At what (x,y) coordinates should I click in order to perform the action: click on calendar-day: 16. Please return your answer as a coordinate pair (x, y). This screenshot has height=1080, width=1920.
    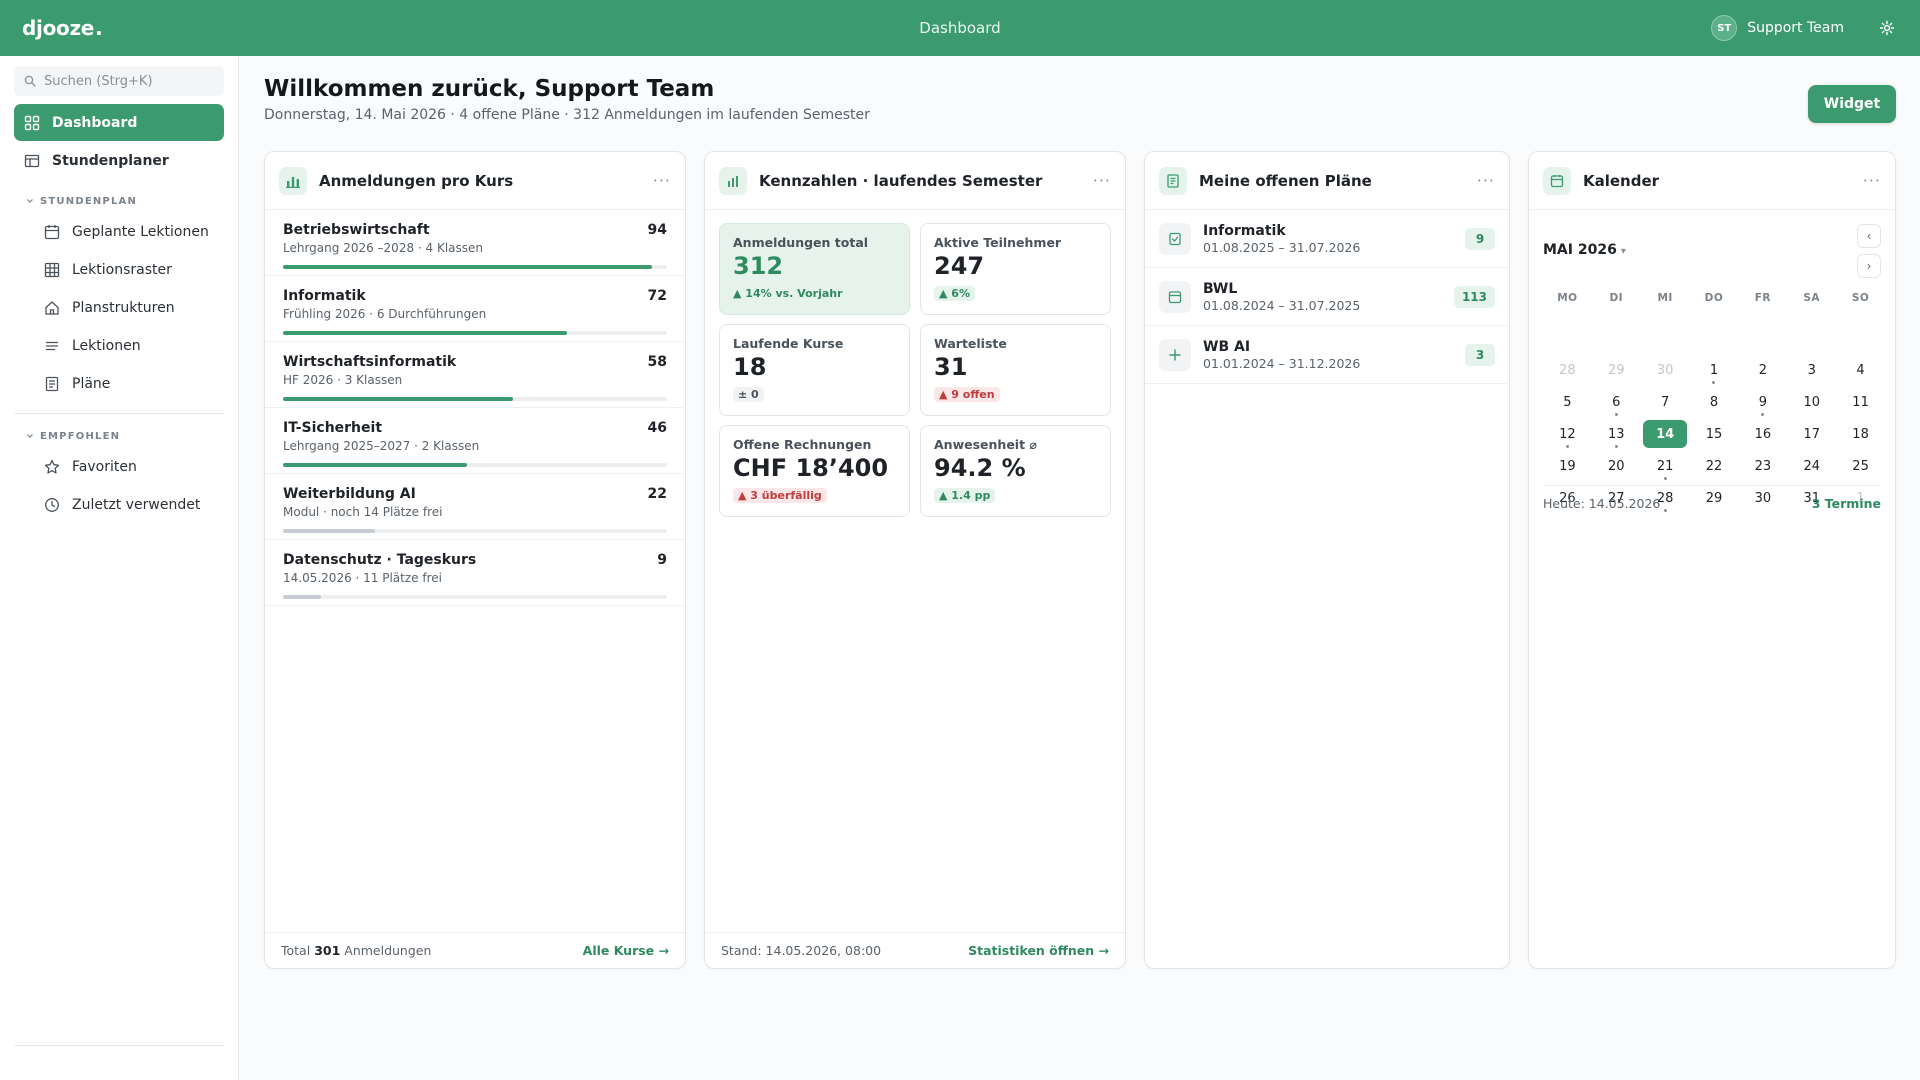
    Looking at the image, I should click on (1762, 434).